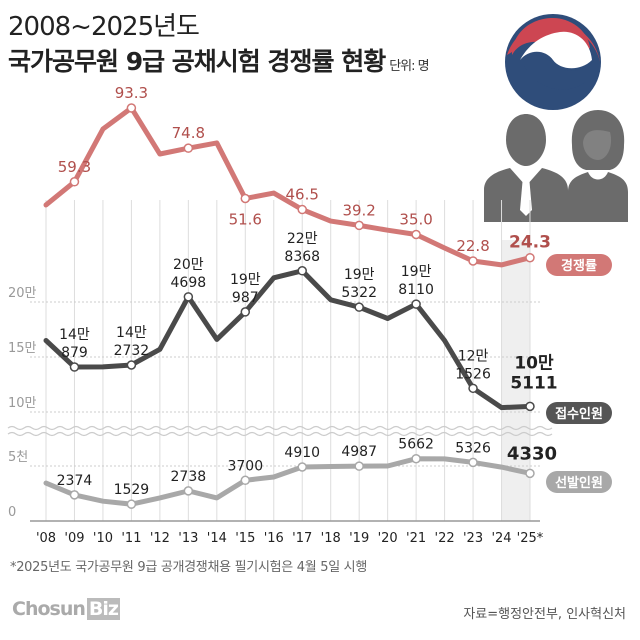  I want to click on x-tick-label: '23, so click(473, 538).